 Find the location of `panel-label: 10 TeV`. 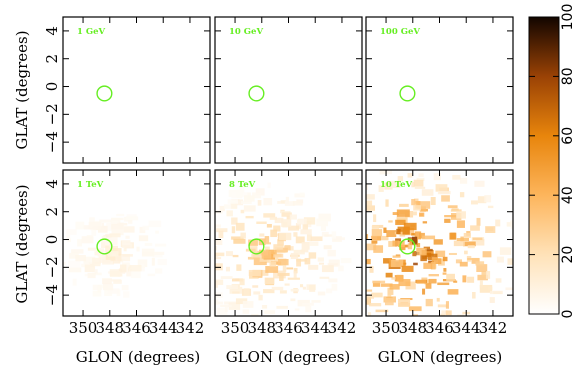

panel-label: 10 TeV is located at coordinates (396, 185).